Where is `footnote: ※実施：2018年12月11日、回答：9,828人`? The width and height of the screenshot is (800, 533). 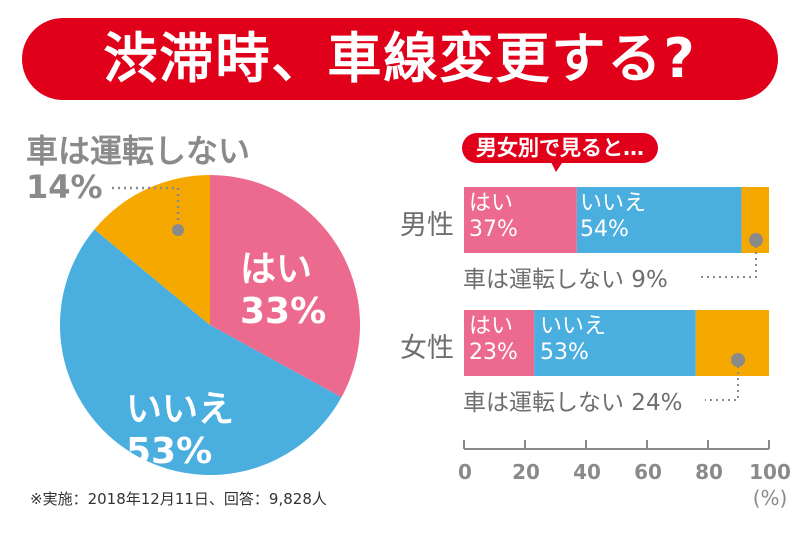 footnote: ※実施：2018年12月11日、回答：9,828人 is located at coordinates (178, 499).